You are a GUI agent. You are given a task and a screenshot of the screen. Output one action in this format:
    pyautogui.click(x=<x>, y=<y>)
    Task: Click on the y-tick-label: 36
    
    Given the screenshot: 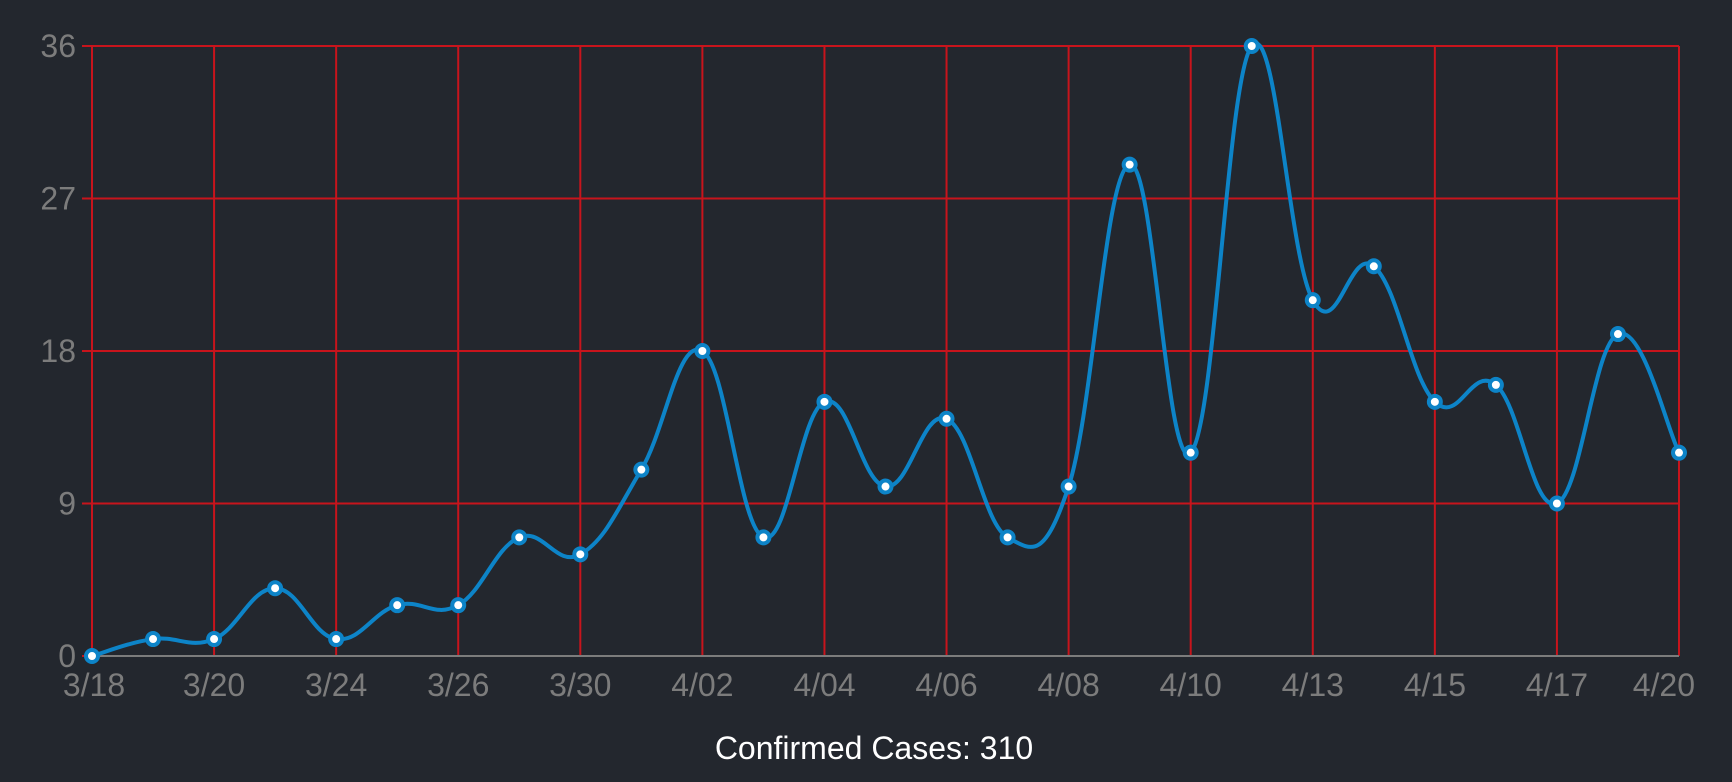 What is the action you would take?
    pyautogui.click(x=58, y=46)
    